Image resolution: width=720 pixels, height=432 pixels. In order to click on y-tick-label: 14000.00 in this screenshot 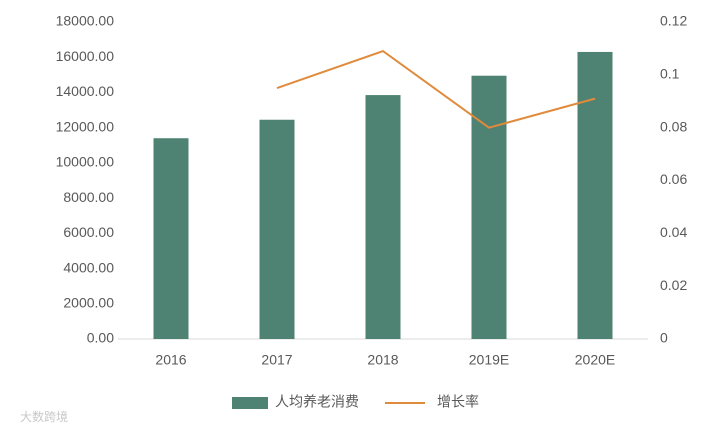, I will do `click(85, 91)`.